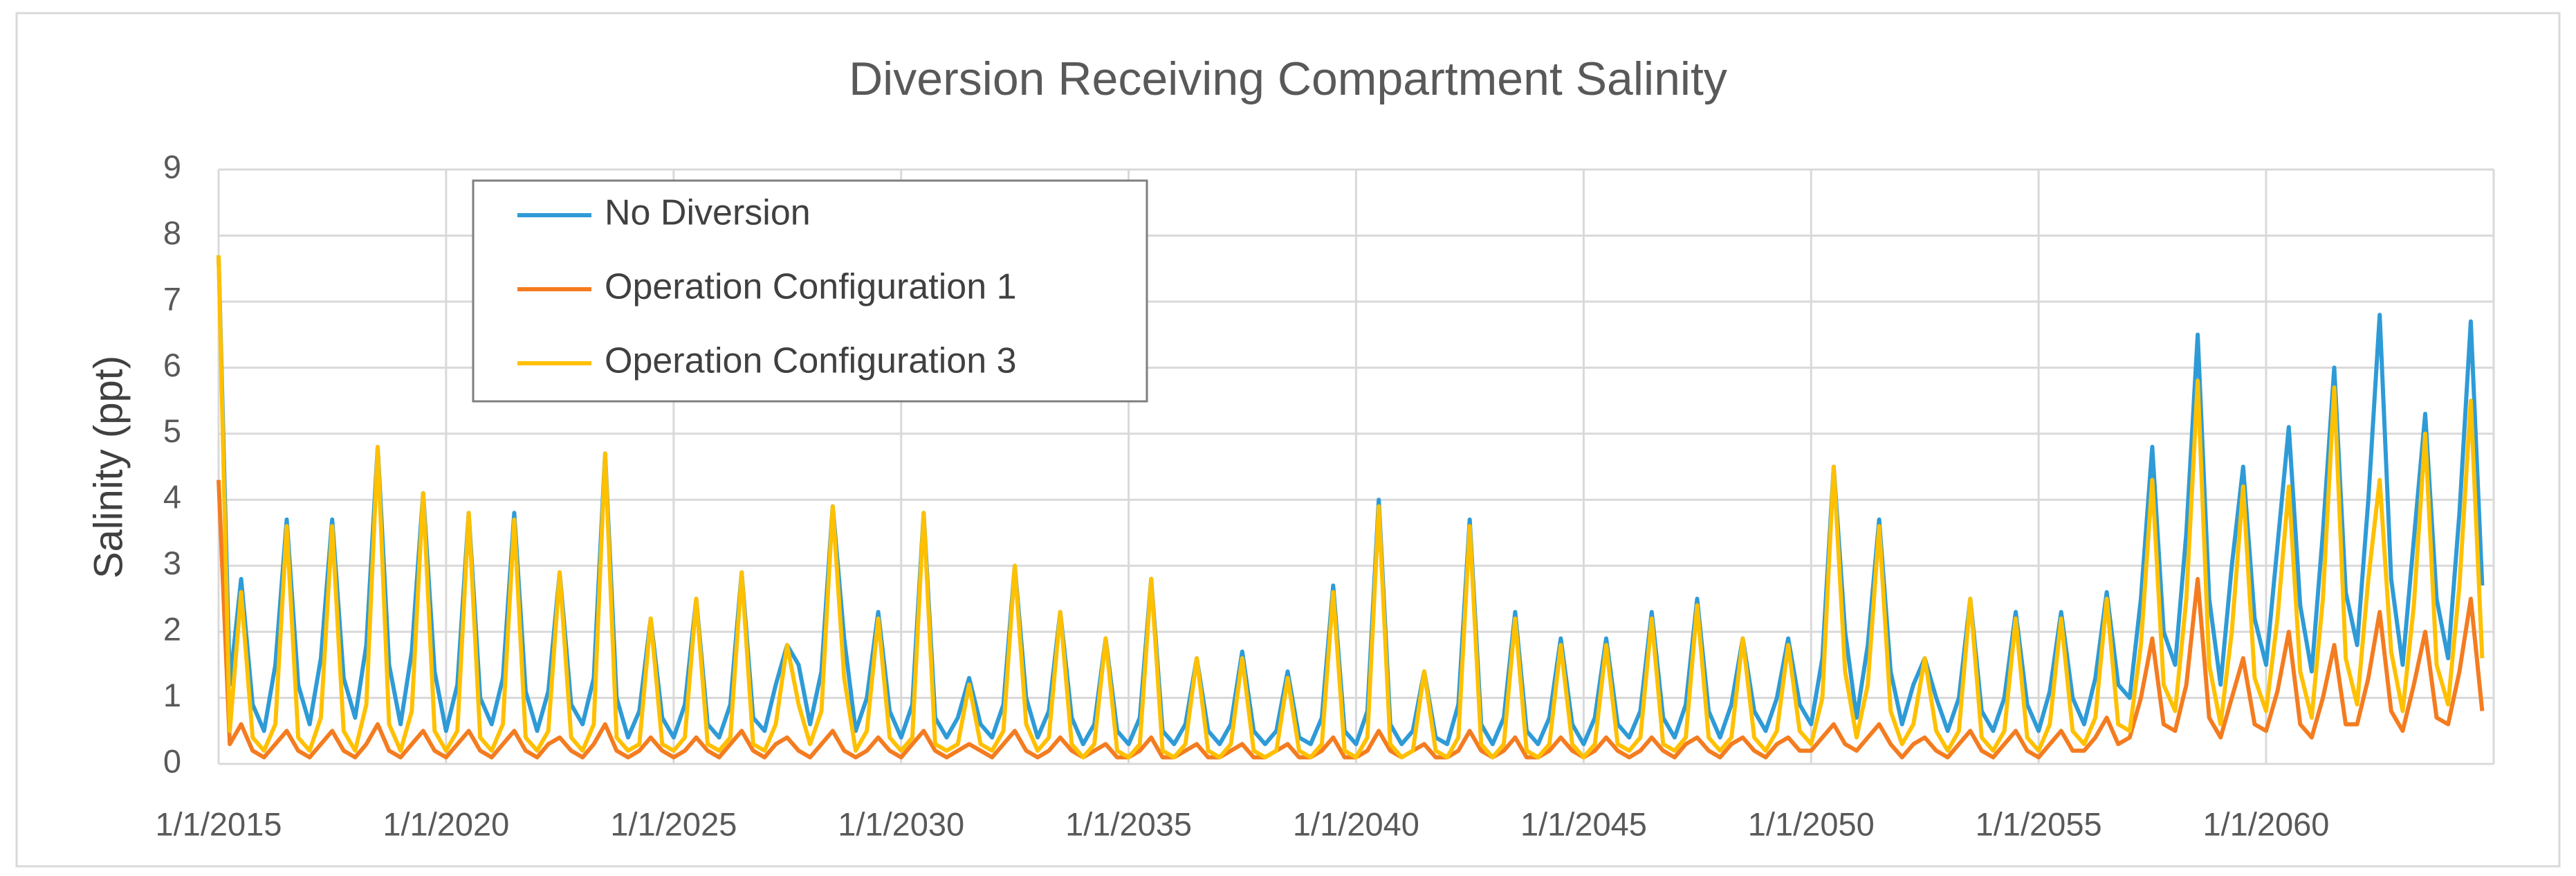 The height and width of the screenshot is (876, 2576). I want to click on y-tick-label: 9, so click(172, 166).